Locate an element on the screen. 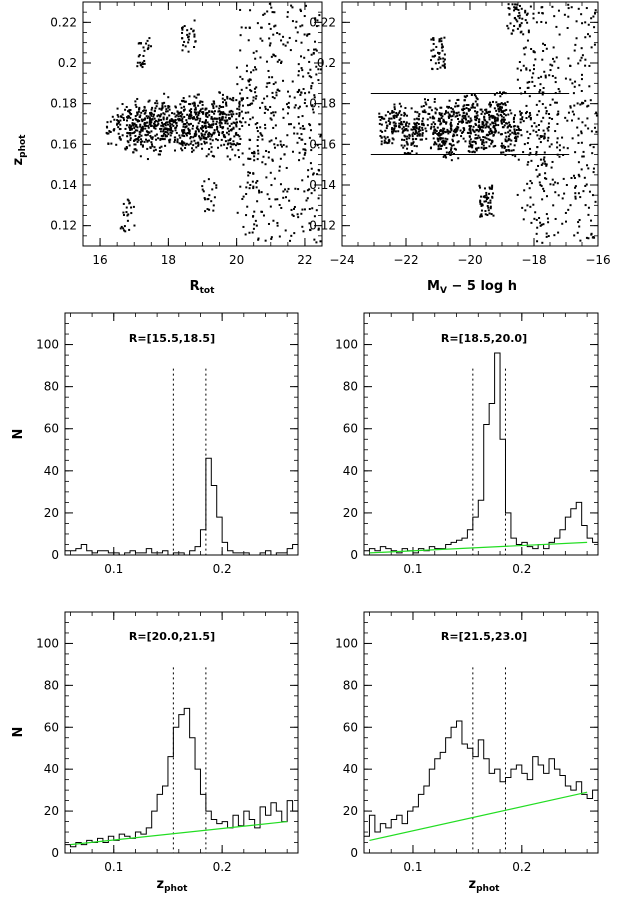 This screenshot has width=635, height=901. y-tick-label: 0.22 is located at coordinates (322, 22).